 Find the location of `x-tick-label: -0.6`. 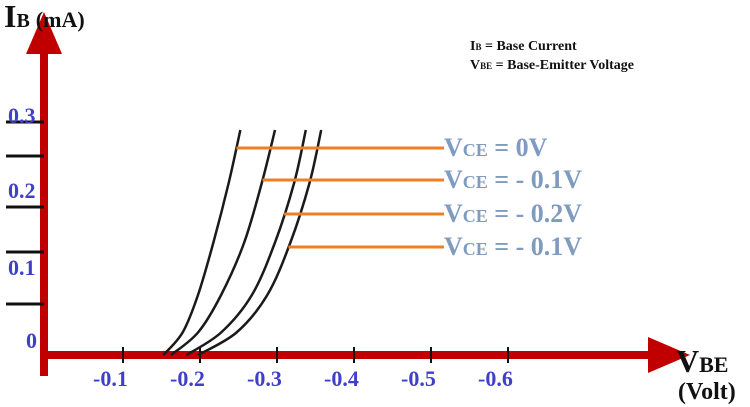

x-tick-label: -0.6 is located at coordinates (495, 378).